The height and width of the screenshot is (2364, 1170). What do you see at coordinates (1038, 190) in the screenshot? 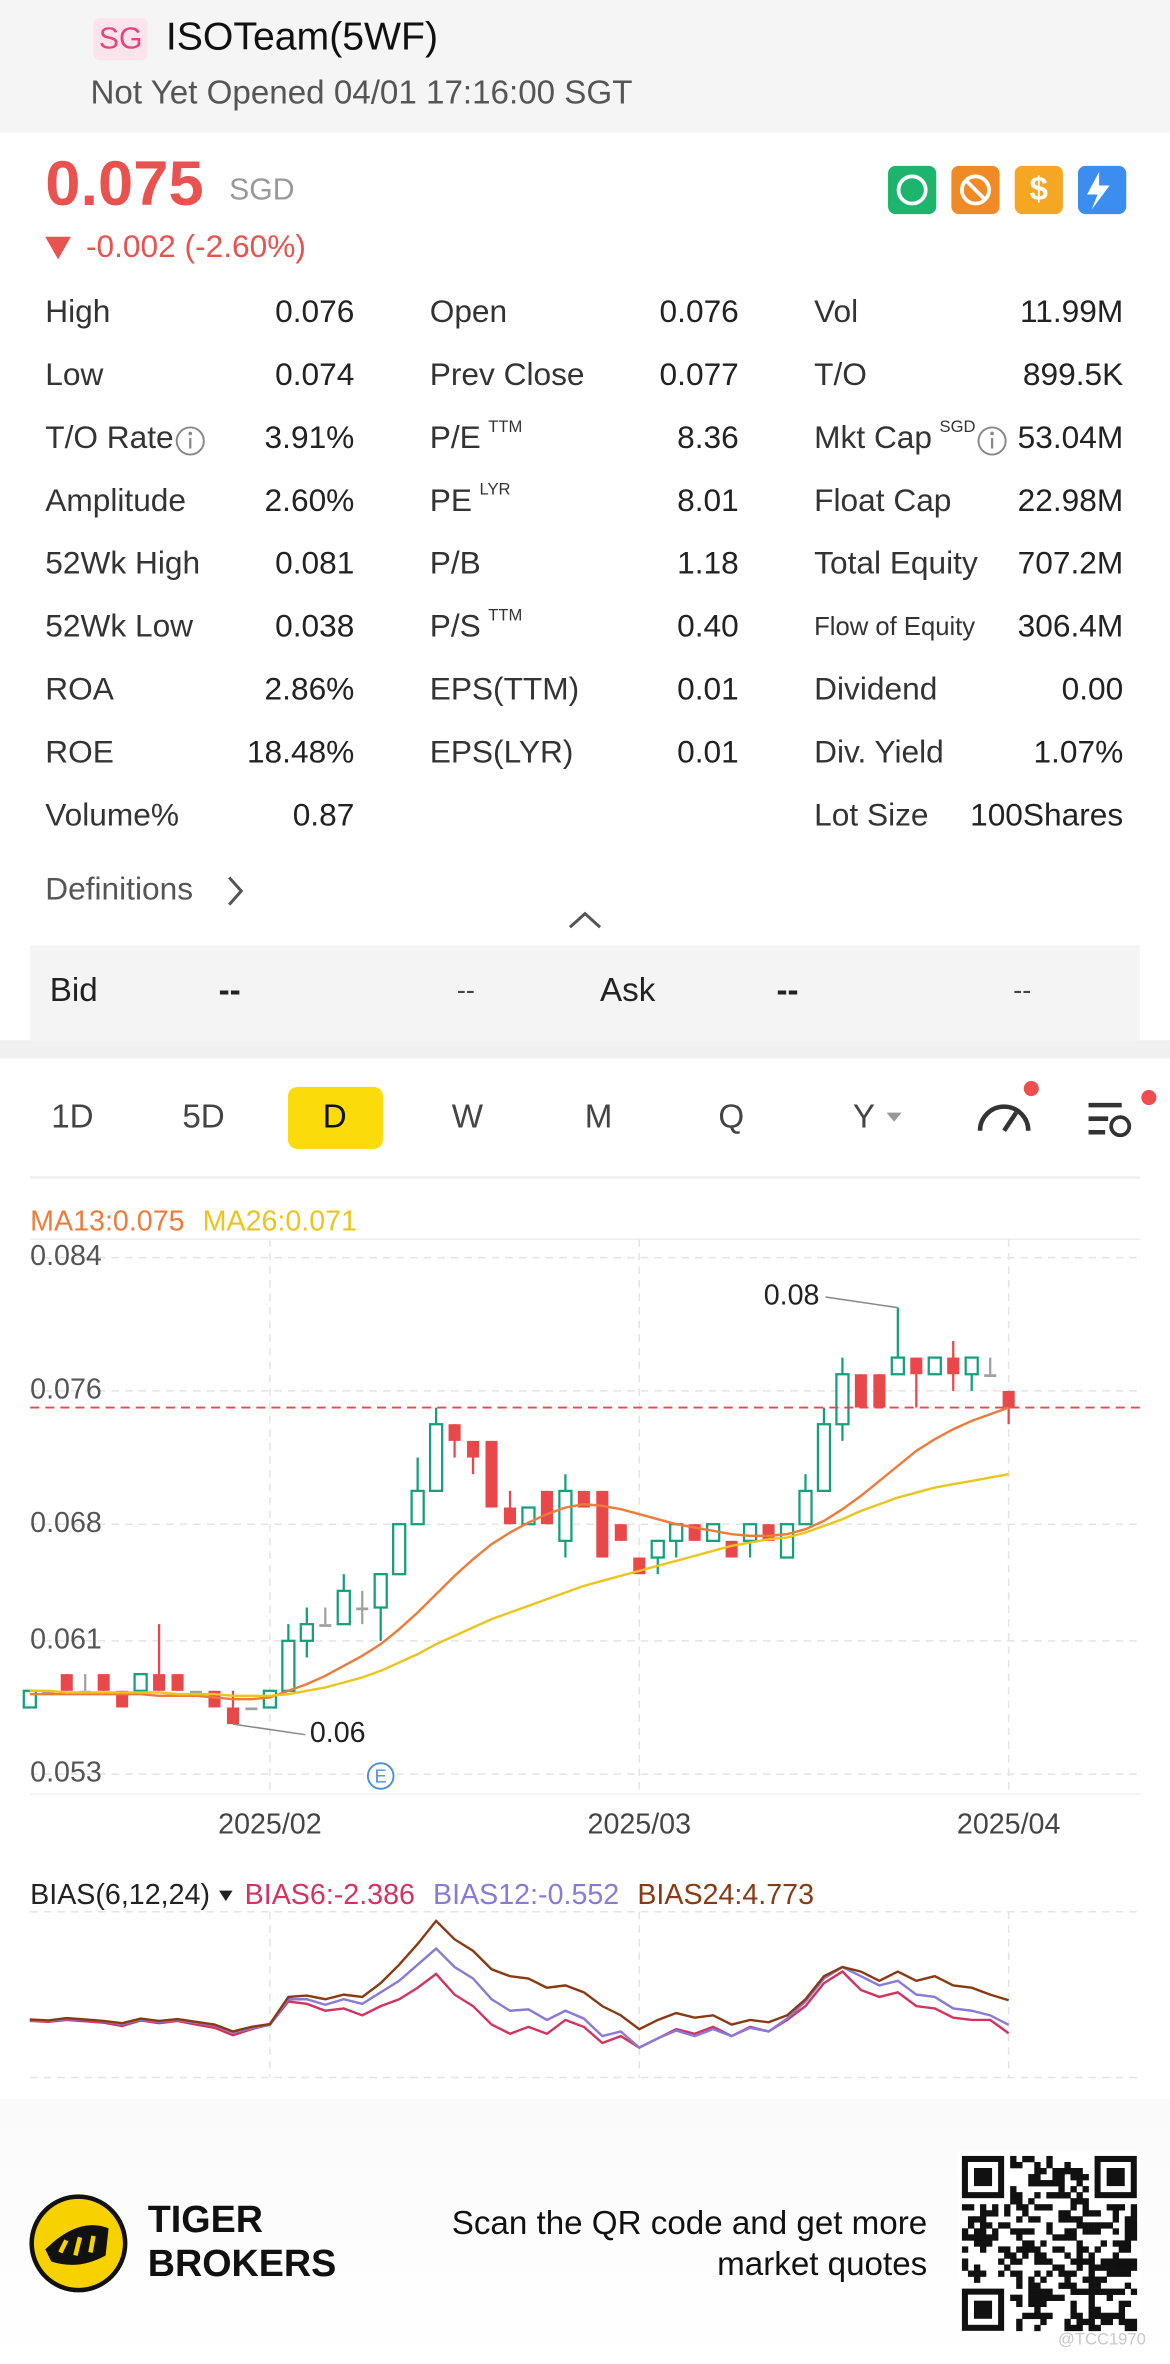
I see `icon-dollar` at bounding box center [1038, 190].